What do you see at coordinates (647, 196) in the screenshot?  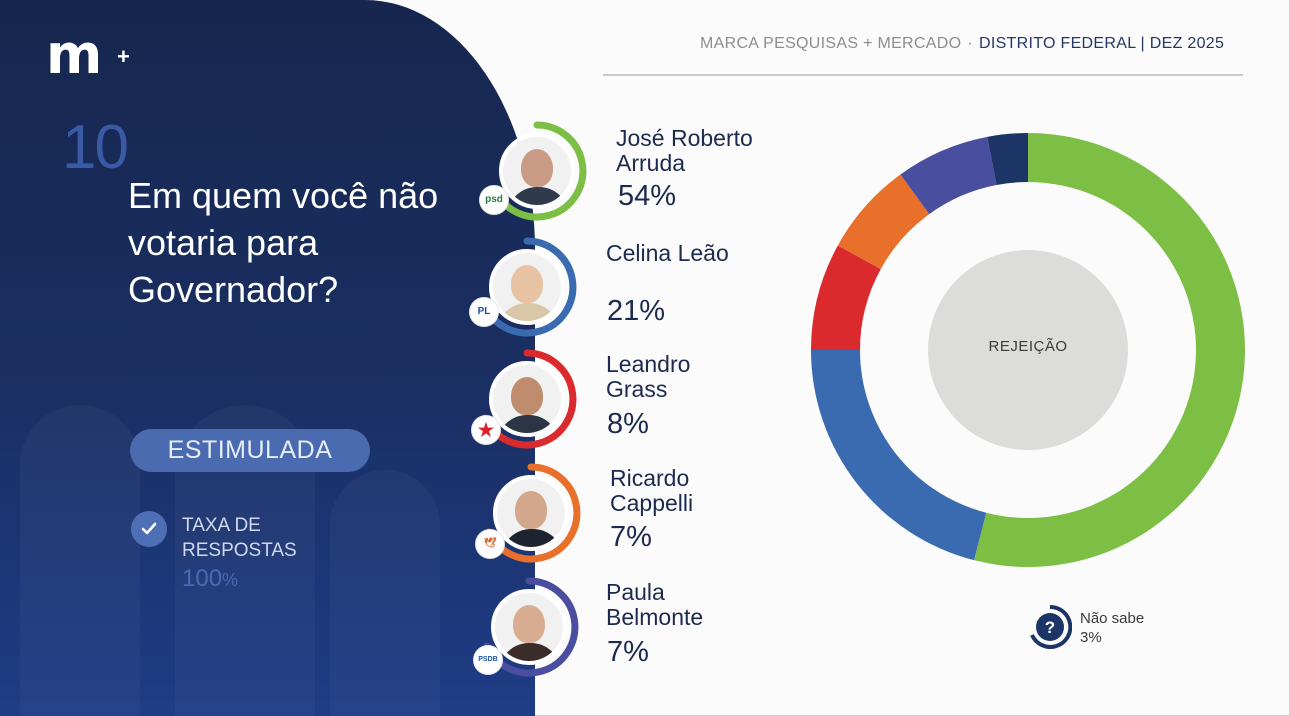 I see `candidate-percentage: 54%` at bounding box center [647, 196].